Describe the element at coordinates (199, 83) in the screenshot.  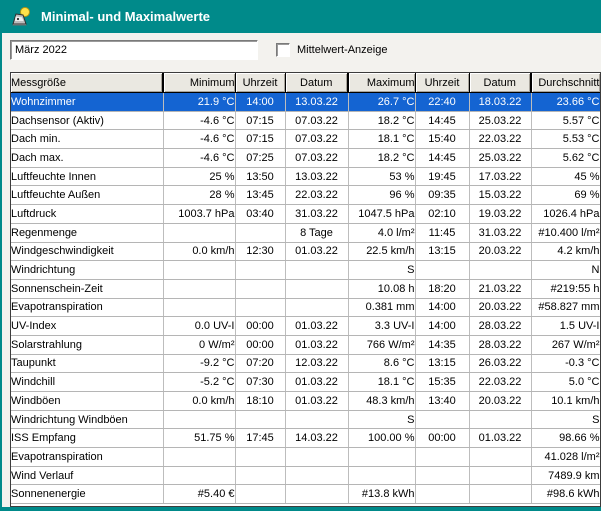
I see `column-header: Minimum` at that location.